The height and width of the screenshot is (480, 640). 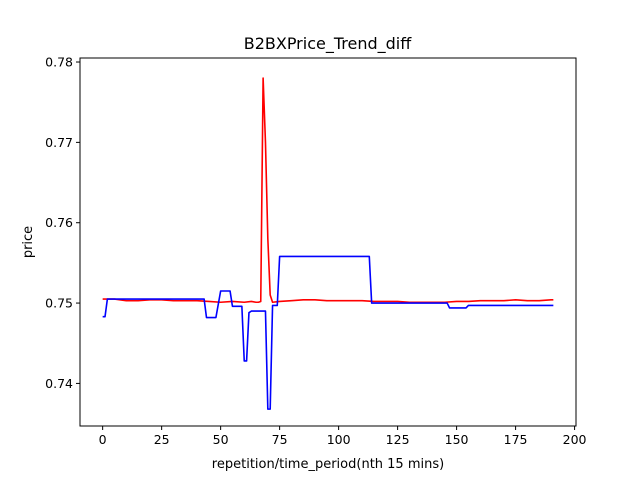 What do you see at coordinates (162, 439) in the screenshot?
I see `x-tick-label: 25` at bounding box center [162, 439].